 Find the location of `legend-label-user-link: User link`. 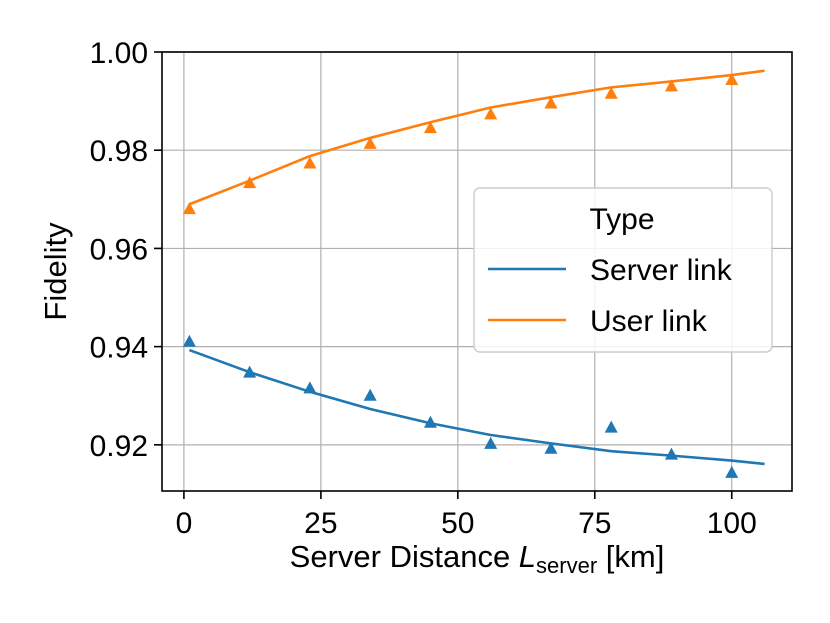

legend-label-user-link: User link is located at coordinates (649, 321).